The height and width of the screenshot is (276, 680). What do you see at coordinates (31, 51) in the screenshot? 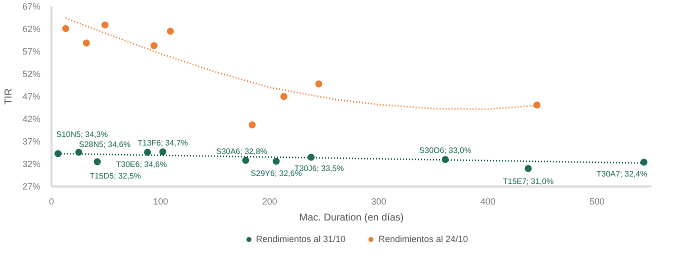
I see `y-tick-label: 57%` at bounding box center [31, 51].